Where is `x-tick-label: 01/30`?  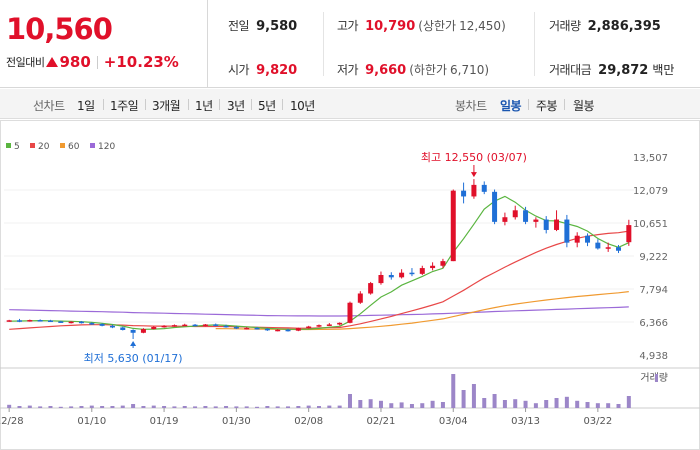 x-tick-label: 01/30 is located at coordinates (236, 421).